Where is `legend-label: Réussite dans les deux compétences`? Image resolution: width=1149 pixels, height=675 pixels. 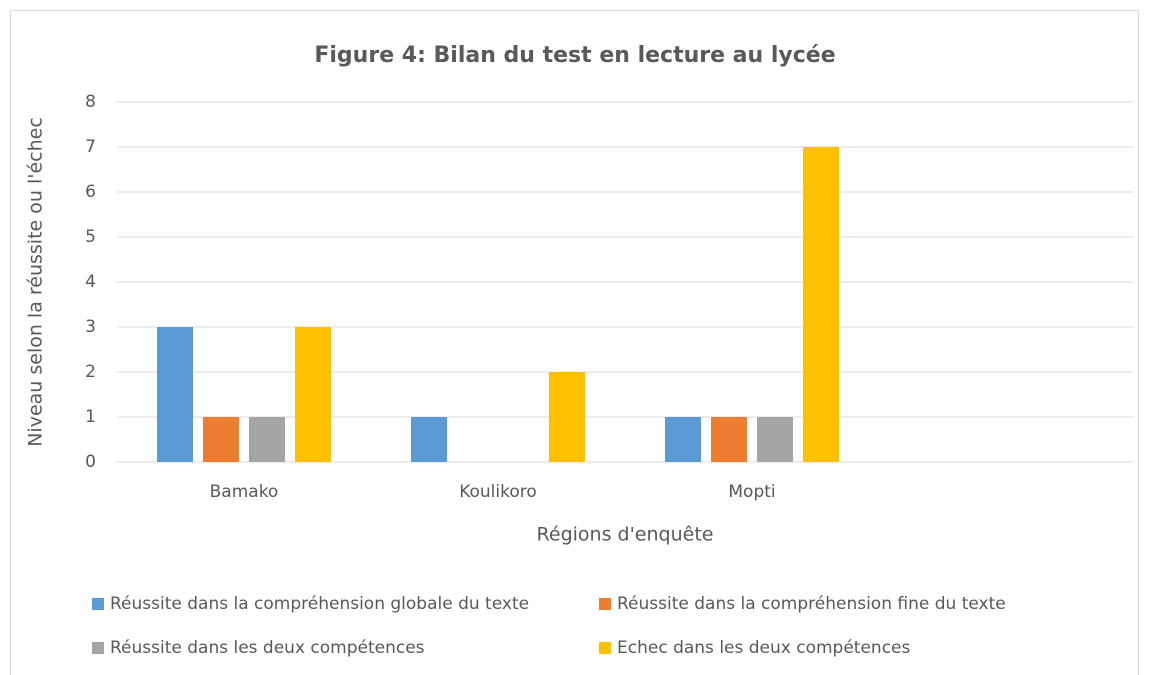
legend-label: Réussite dans les deux compétences is located at coordinates (267, 648).